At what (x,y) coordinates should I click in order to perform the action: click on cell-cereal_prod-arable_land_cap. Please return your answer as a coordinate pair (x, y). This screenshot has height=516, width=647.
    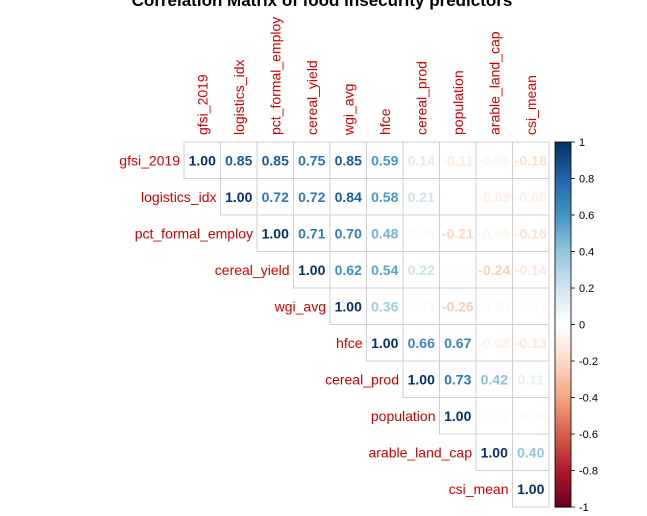
    Looking at the image, I should click on (494, 379).